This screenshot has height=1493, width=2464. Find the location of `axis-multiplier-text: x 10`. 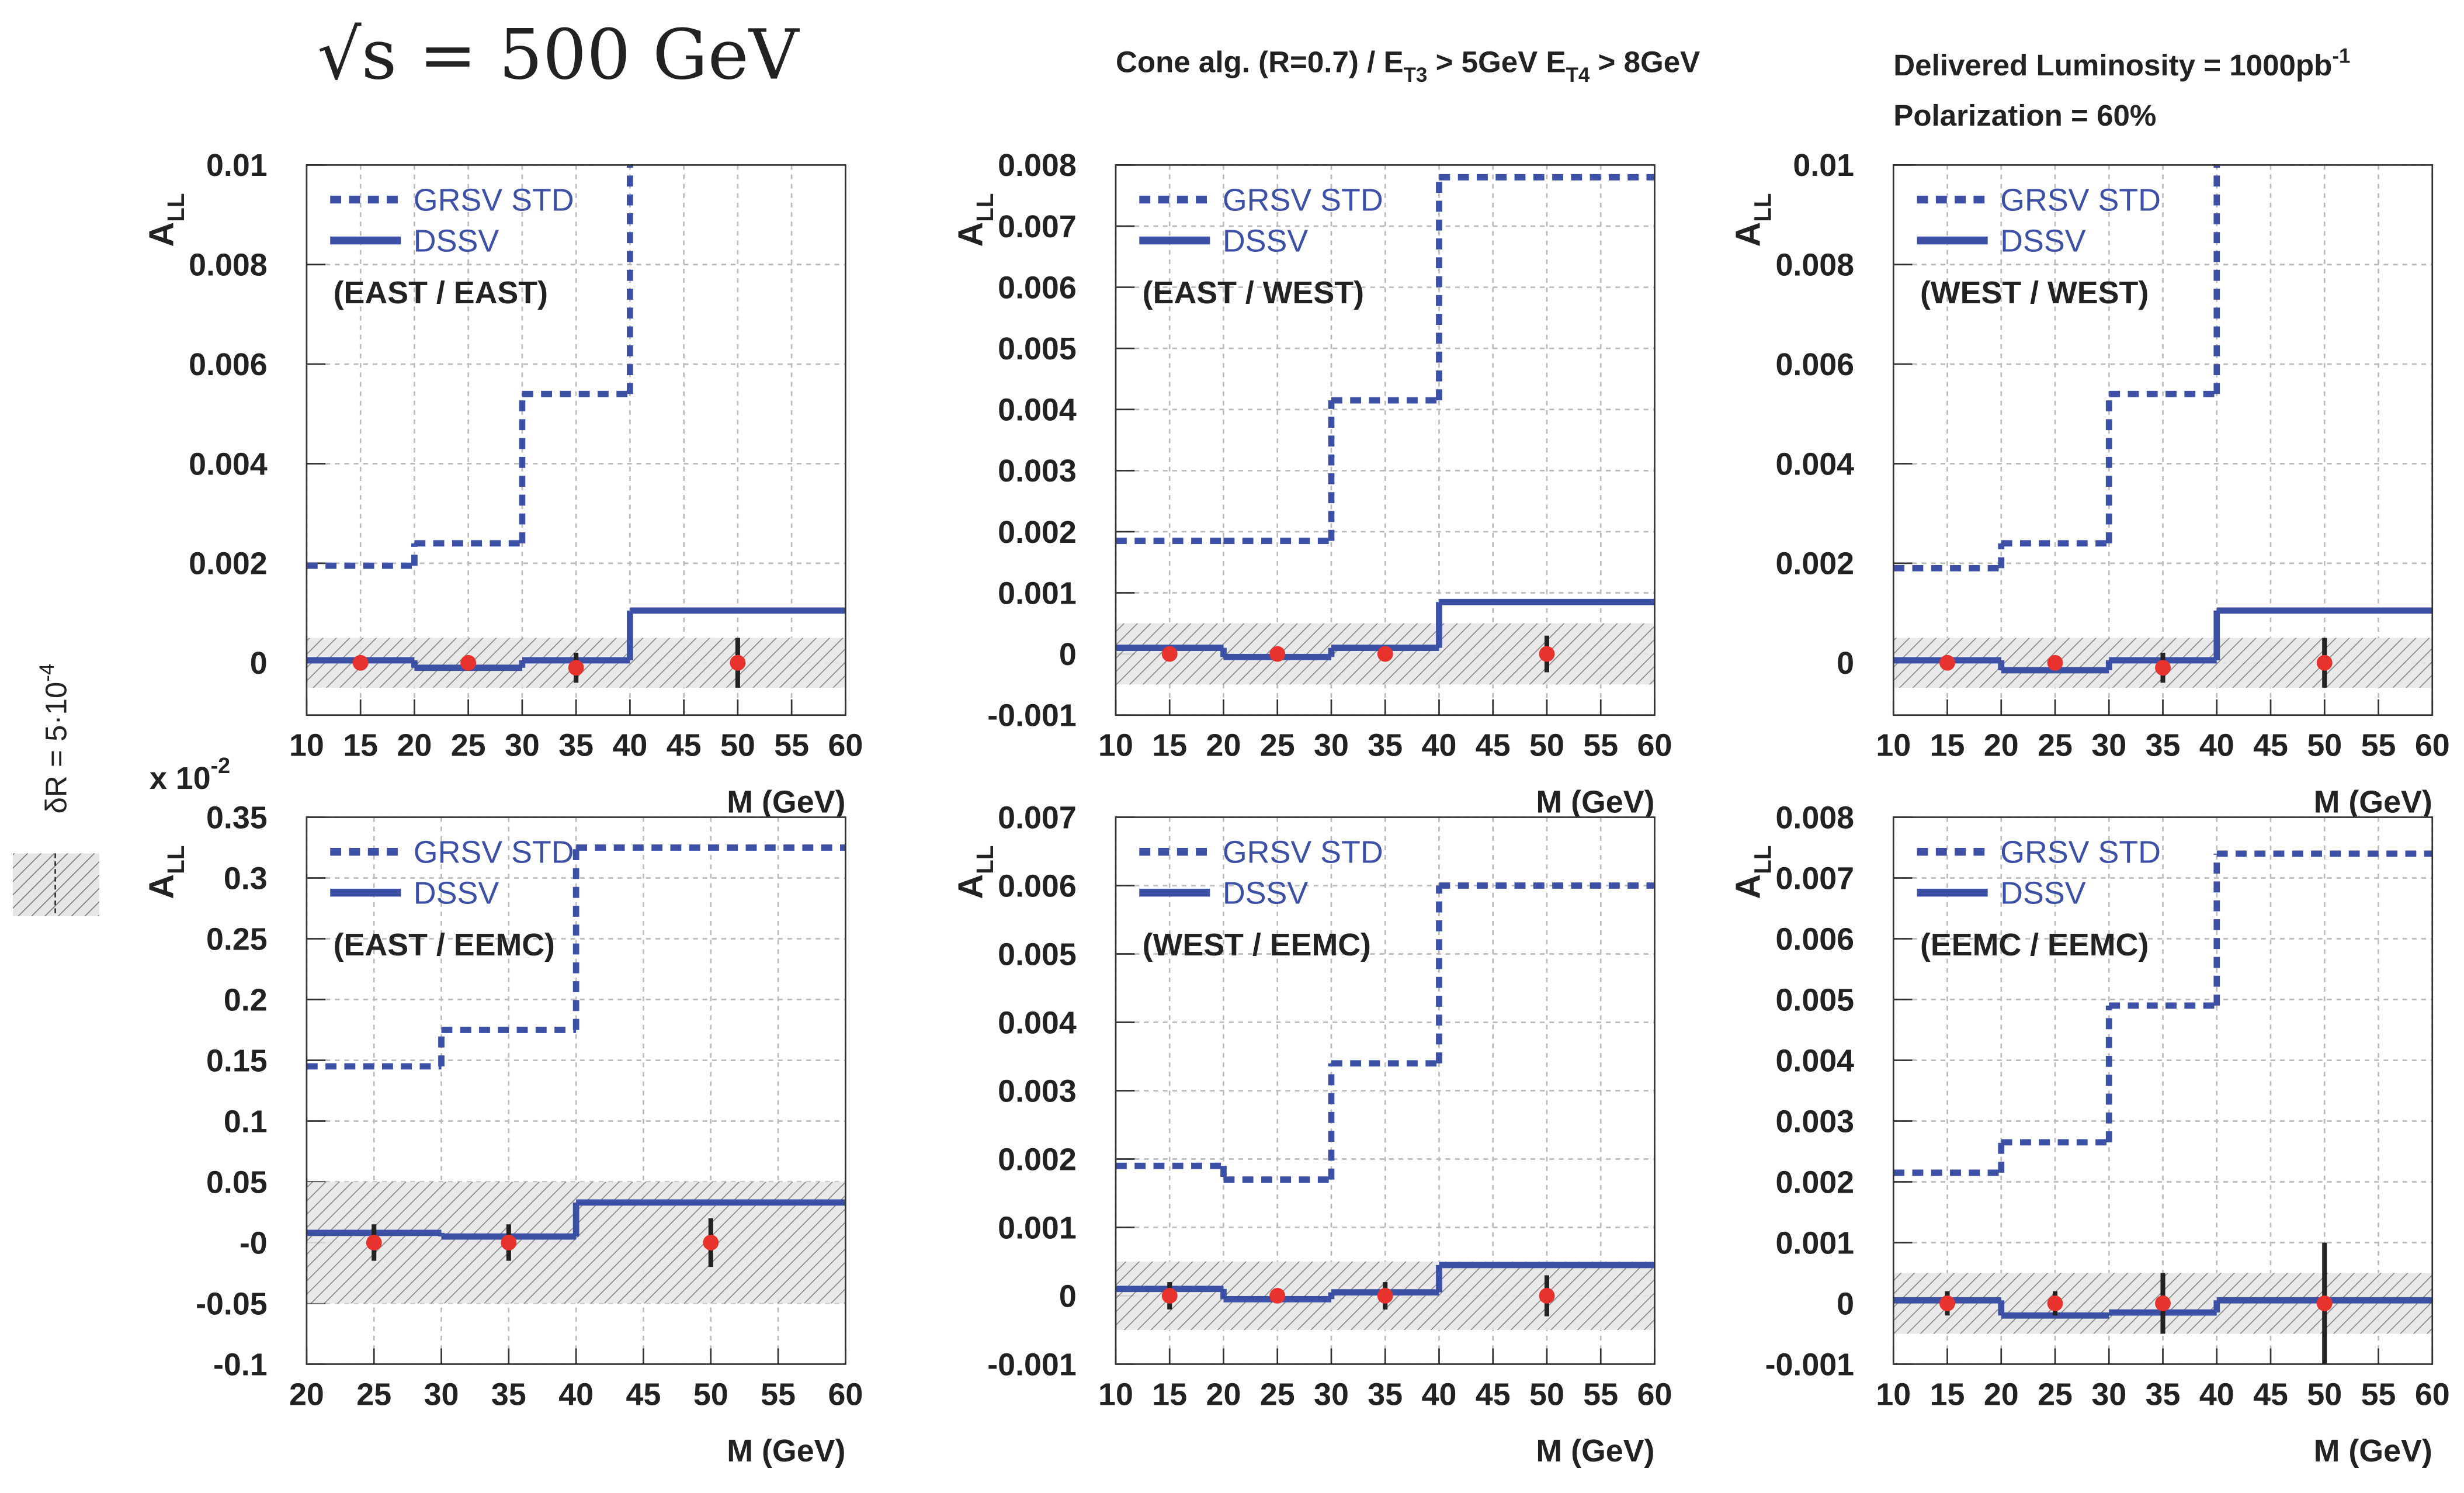

axis-multiplier-text: x 10 is located at coordinates (180, 778).